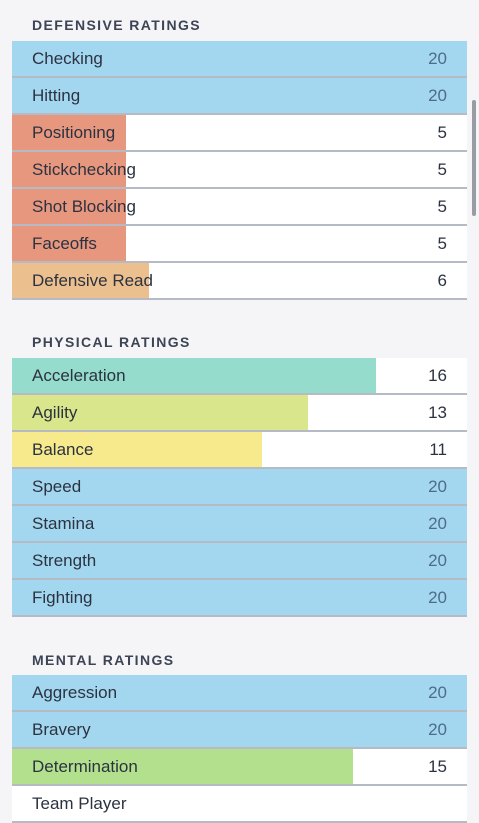  I want to click on rating-value: 16, so click(437, 375).